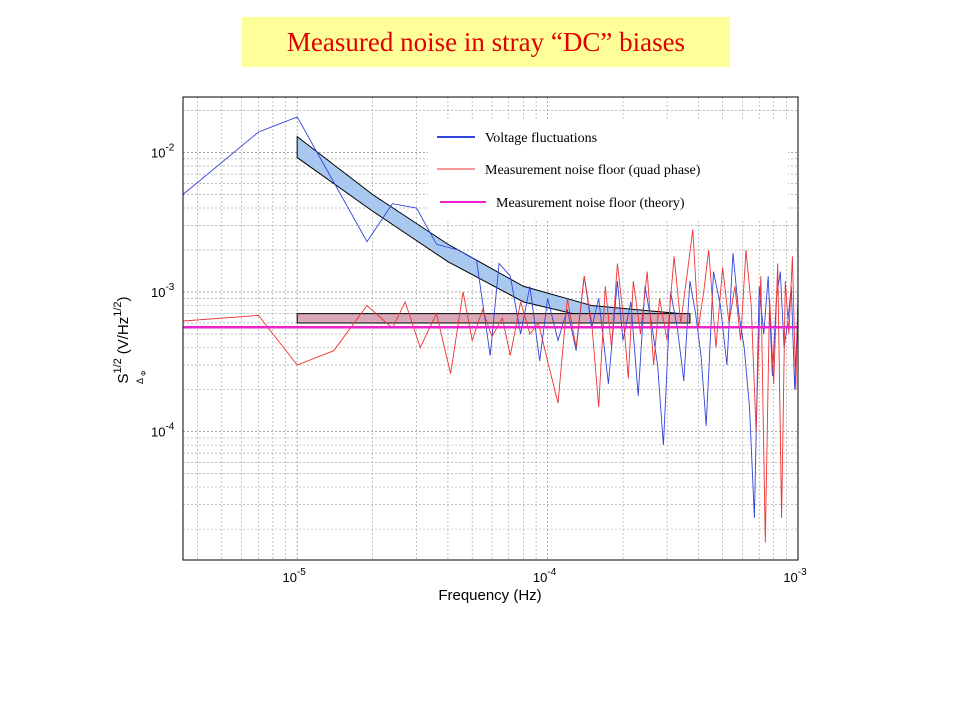 This screenshot has width=960, height=720. I want to click on y-tick-label: 10⁻⁴, so click(163, 431).